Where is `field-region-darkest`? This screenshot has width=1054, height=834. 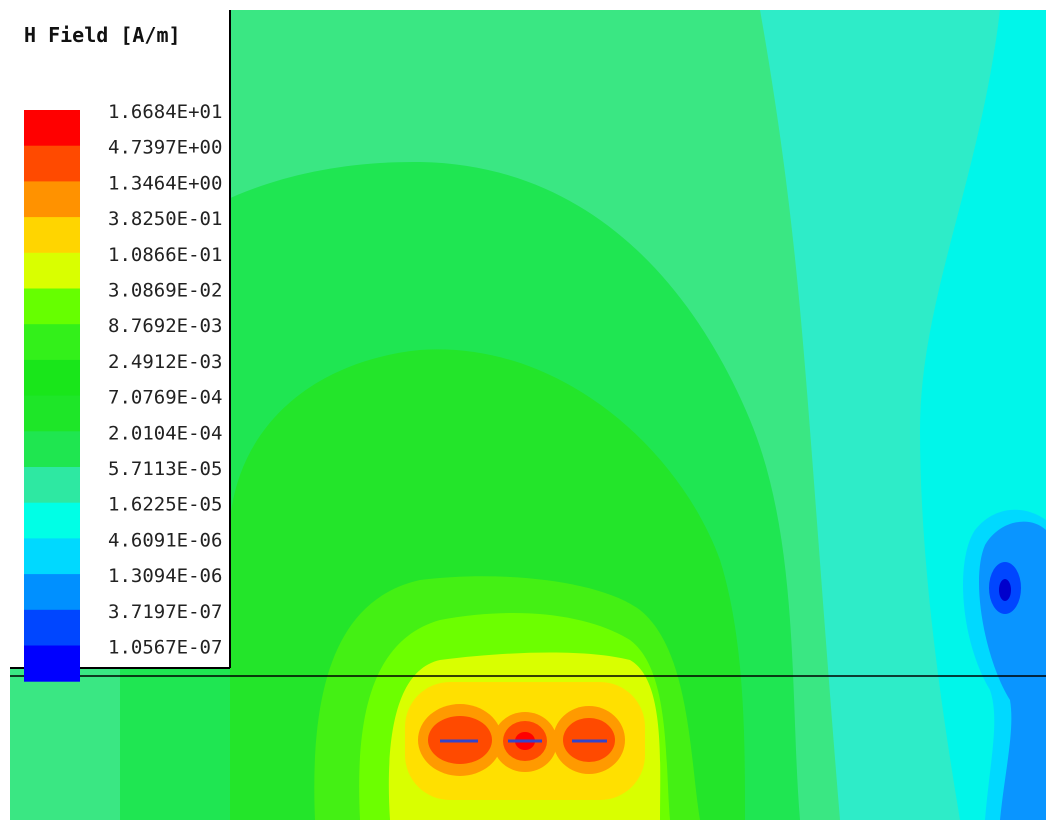
field-region-darkest is located at coordinates (1005, 590).